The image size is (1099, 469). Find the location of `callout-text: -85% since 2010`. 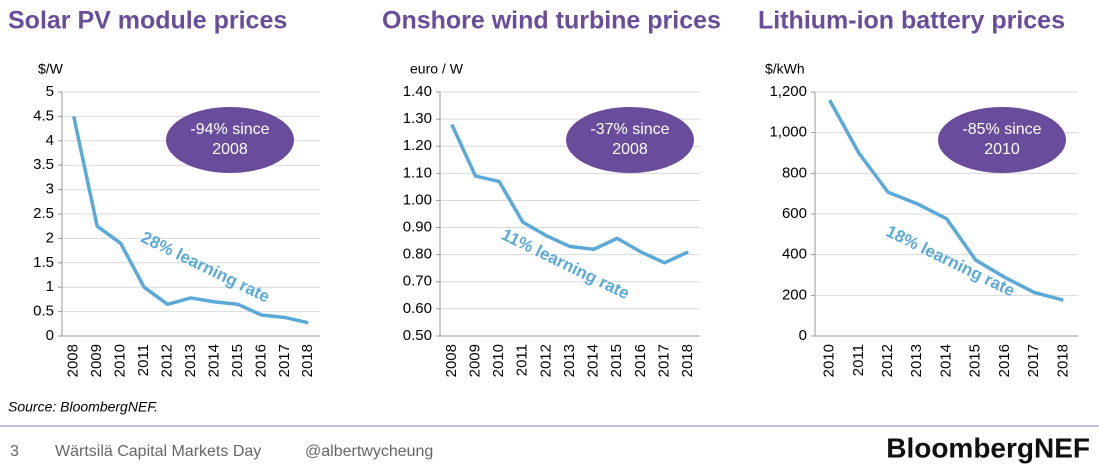

callout-text: -85% since 2010 is located at coordinates (1002, 139).